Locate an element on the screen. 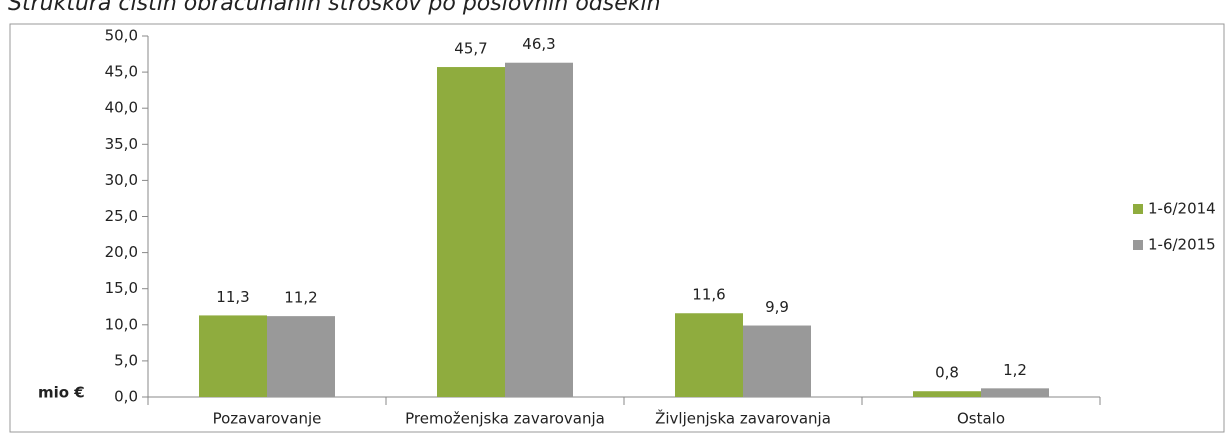 The height and width of the screenshot is (434, 1230). value-label: 45,7 is located at coordinates (470, 49).